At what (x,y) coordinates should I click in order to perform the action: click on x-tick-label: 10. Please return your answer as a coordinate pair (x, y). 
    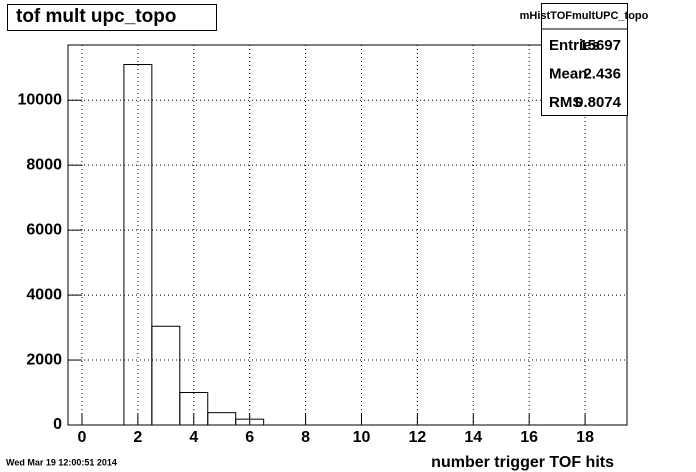
    Looking at the image, I should click on (362, 437).